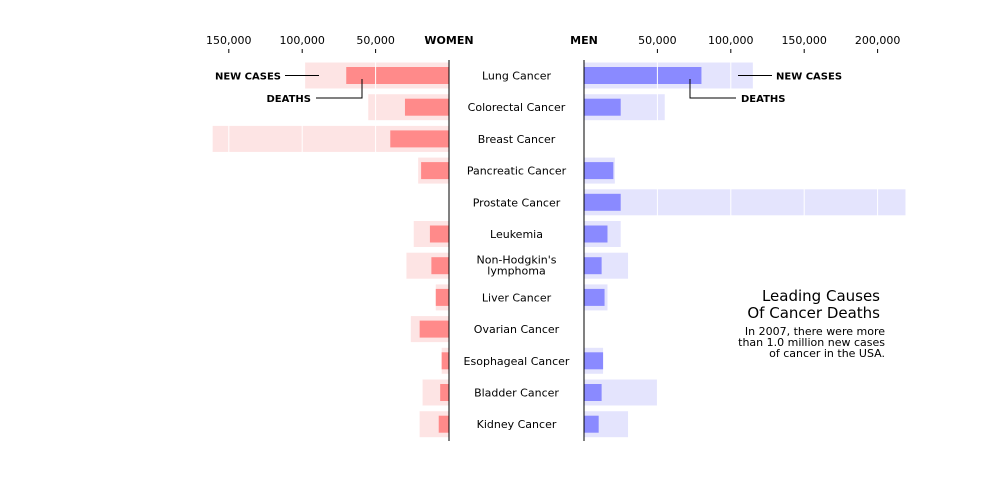  Describe the element at coordinates (516, 260) in the screenshot. I see `category-label: Non-Hodgkin's` at that location.